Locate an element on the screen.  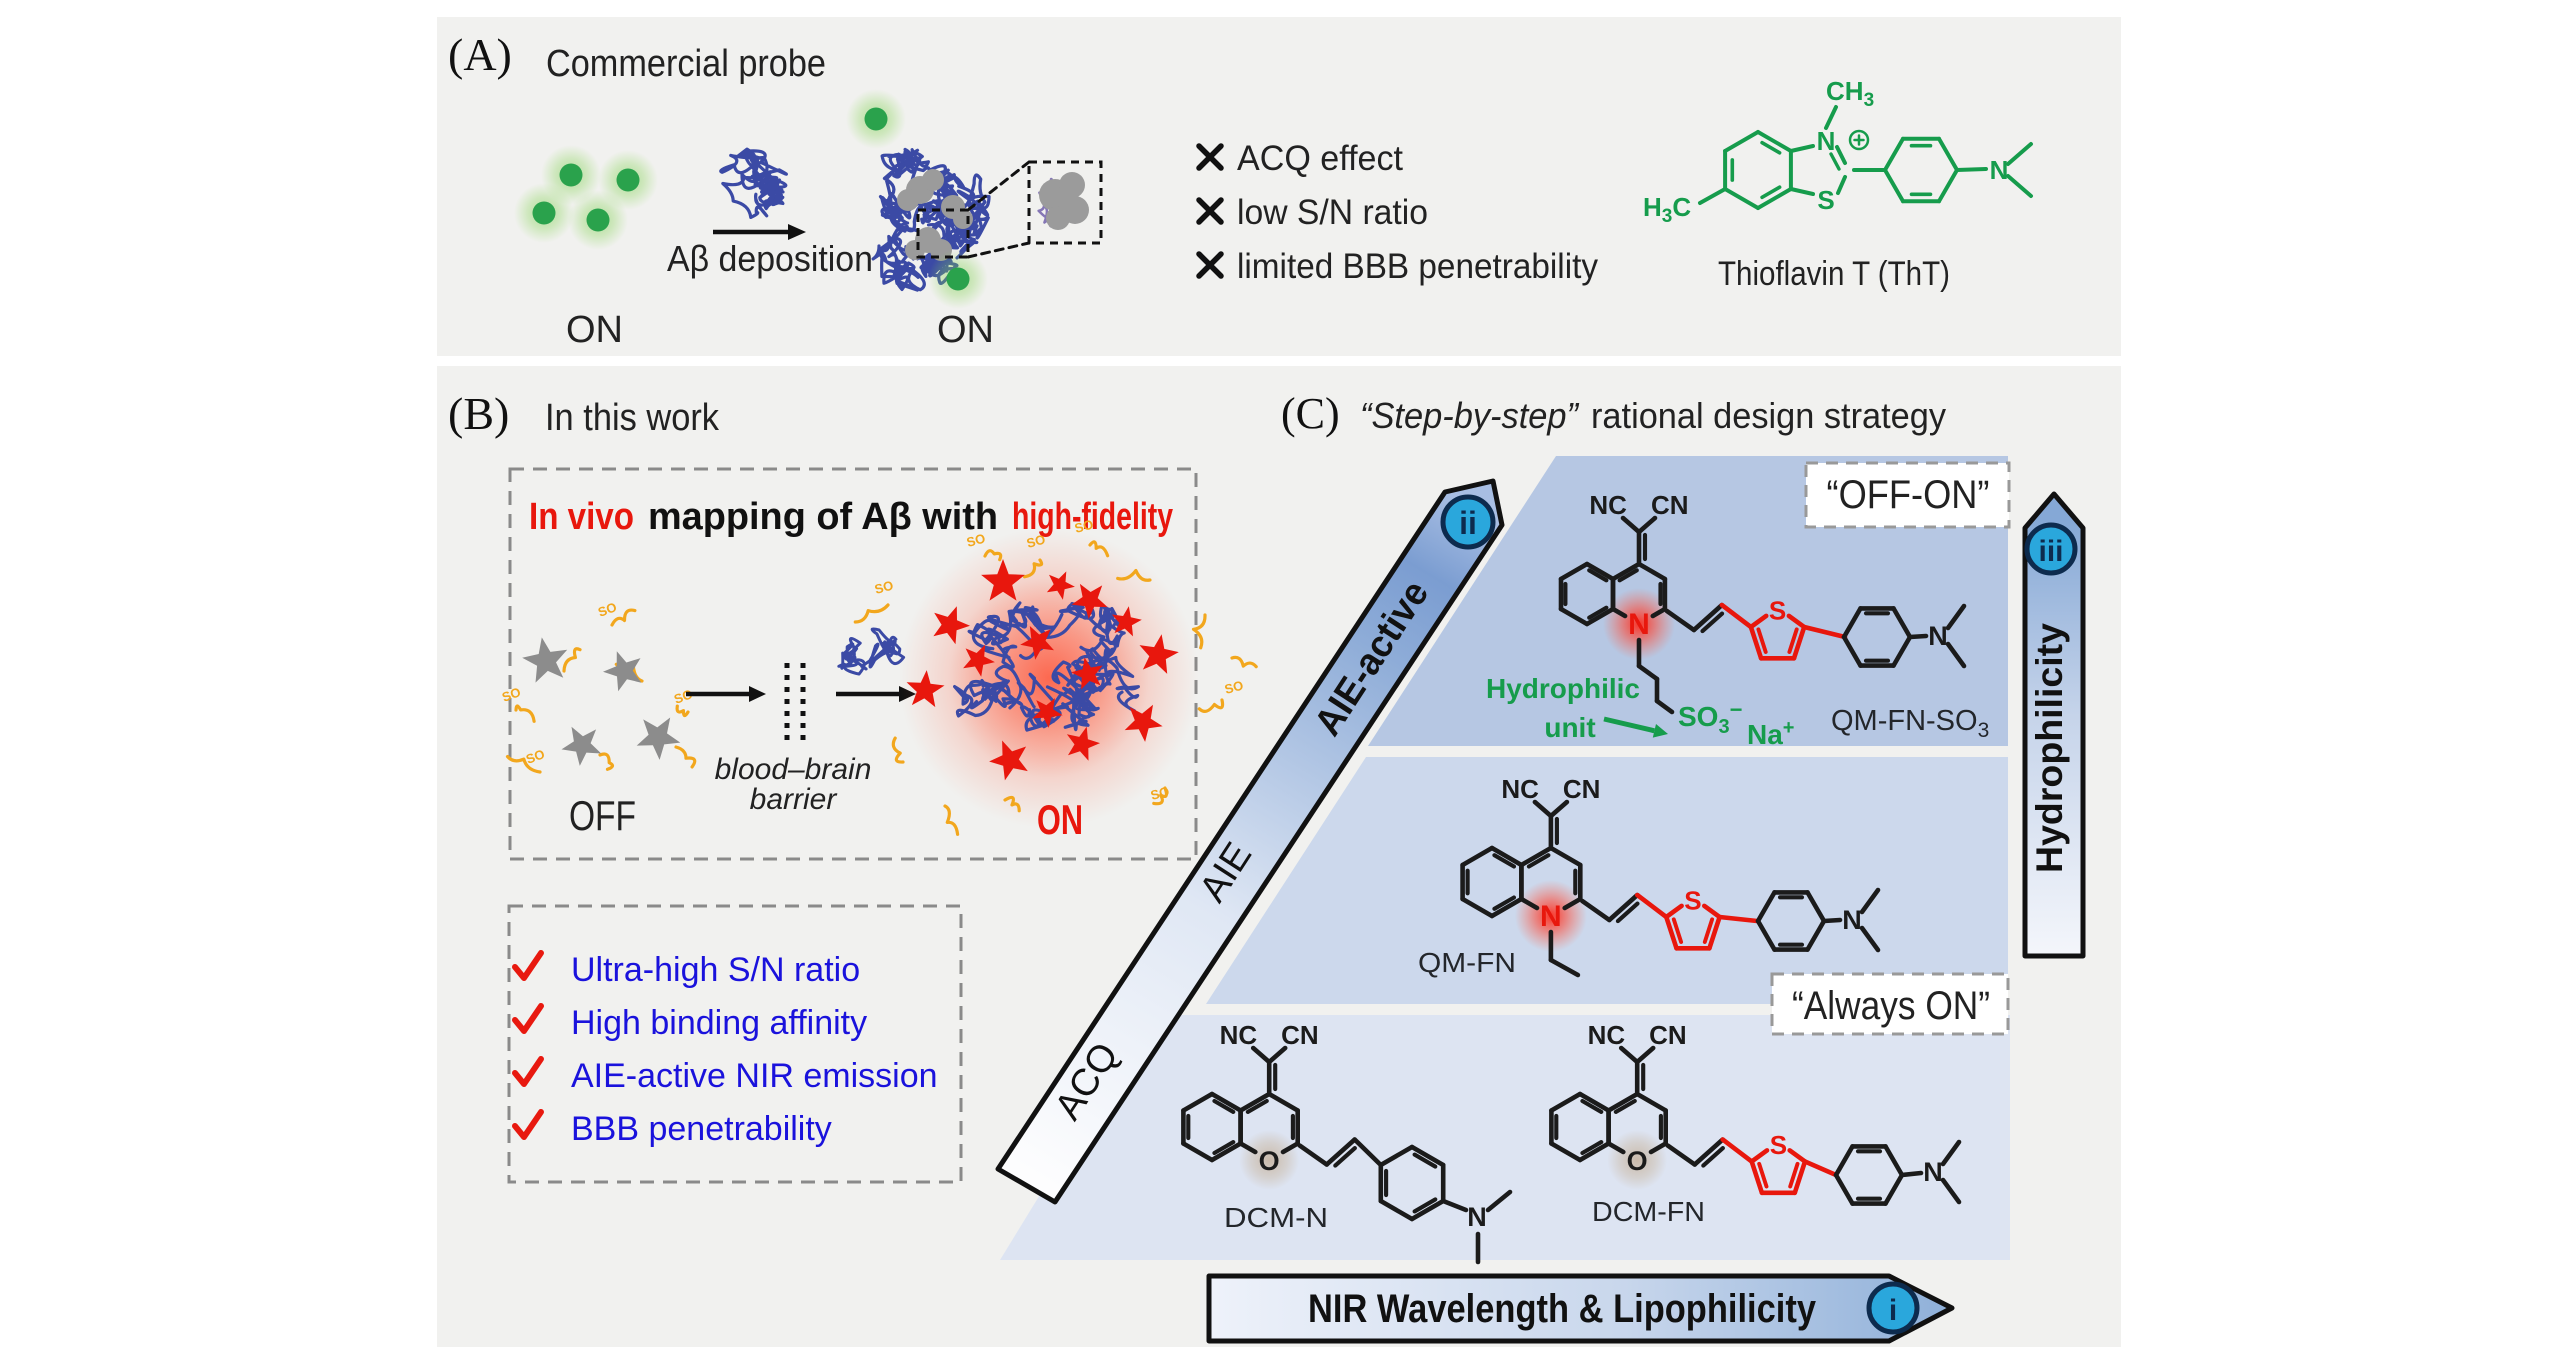
svg-text: In this work is located at coordinates (632, 418).